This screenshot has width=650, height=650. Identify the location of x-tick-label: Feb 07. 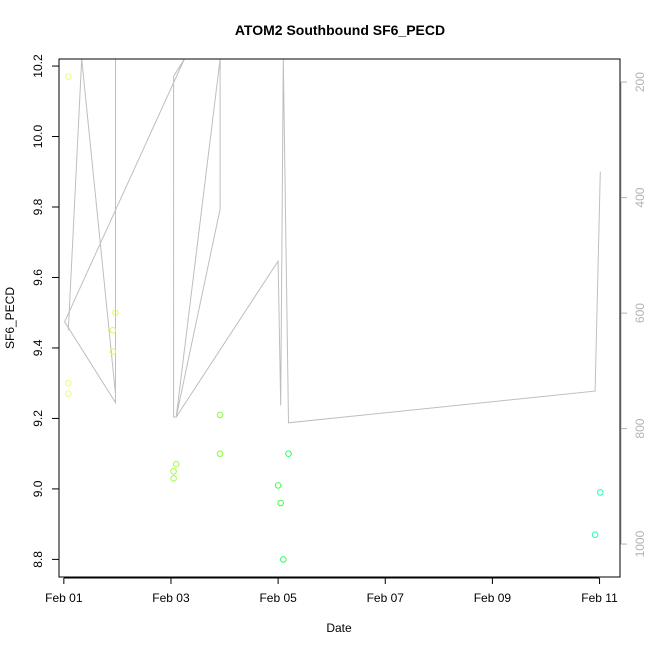
(386, 598).